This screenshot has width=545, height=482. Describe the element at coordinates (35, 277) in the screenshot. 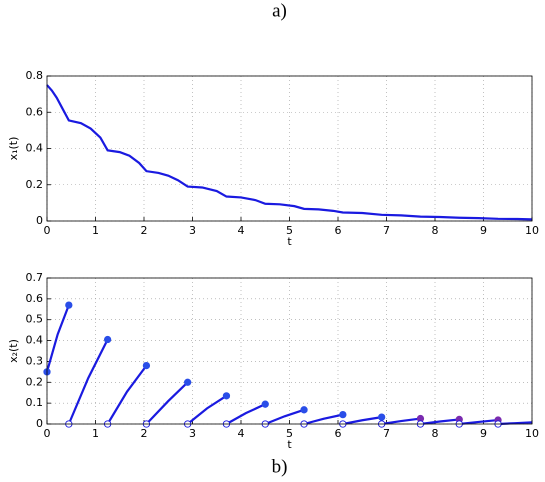

I see `y-tick-label: 0.7` at that location.